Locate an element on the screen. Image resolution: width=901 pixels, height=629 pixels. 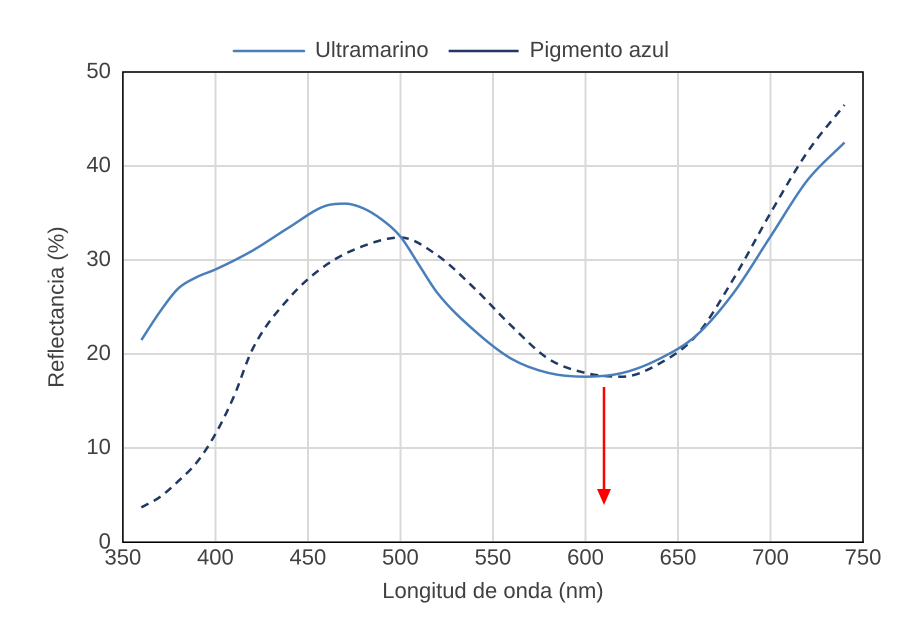
x-tick-label: 400 is located at coordinates (215, 557).